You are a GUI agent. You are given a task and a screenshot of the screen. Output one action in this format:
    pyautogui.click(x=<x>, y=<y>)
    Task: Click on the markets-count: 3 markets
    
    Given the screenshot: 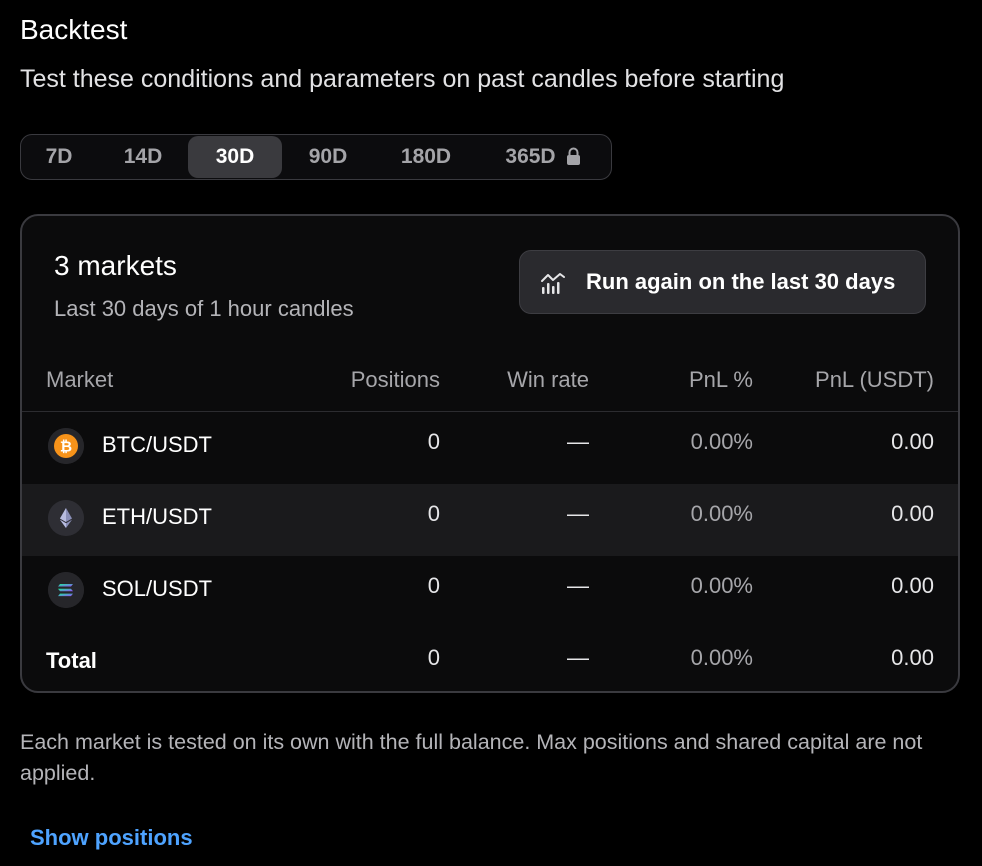 What is the action you would take?
    pyautogui.click(x=115, y=265)
    